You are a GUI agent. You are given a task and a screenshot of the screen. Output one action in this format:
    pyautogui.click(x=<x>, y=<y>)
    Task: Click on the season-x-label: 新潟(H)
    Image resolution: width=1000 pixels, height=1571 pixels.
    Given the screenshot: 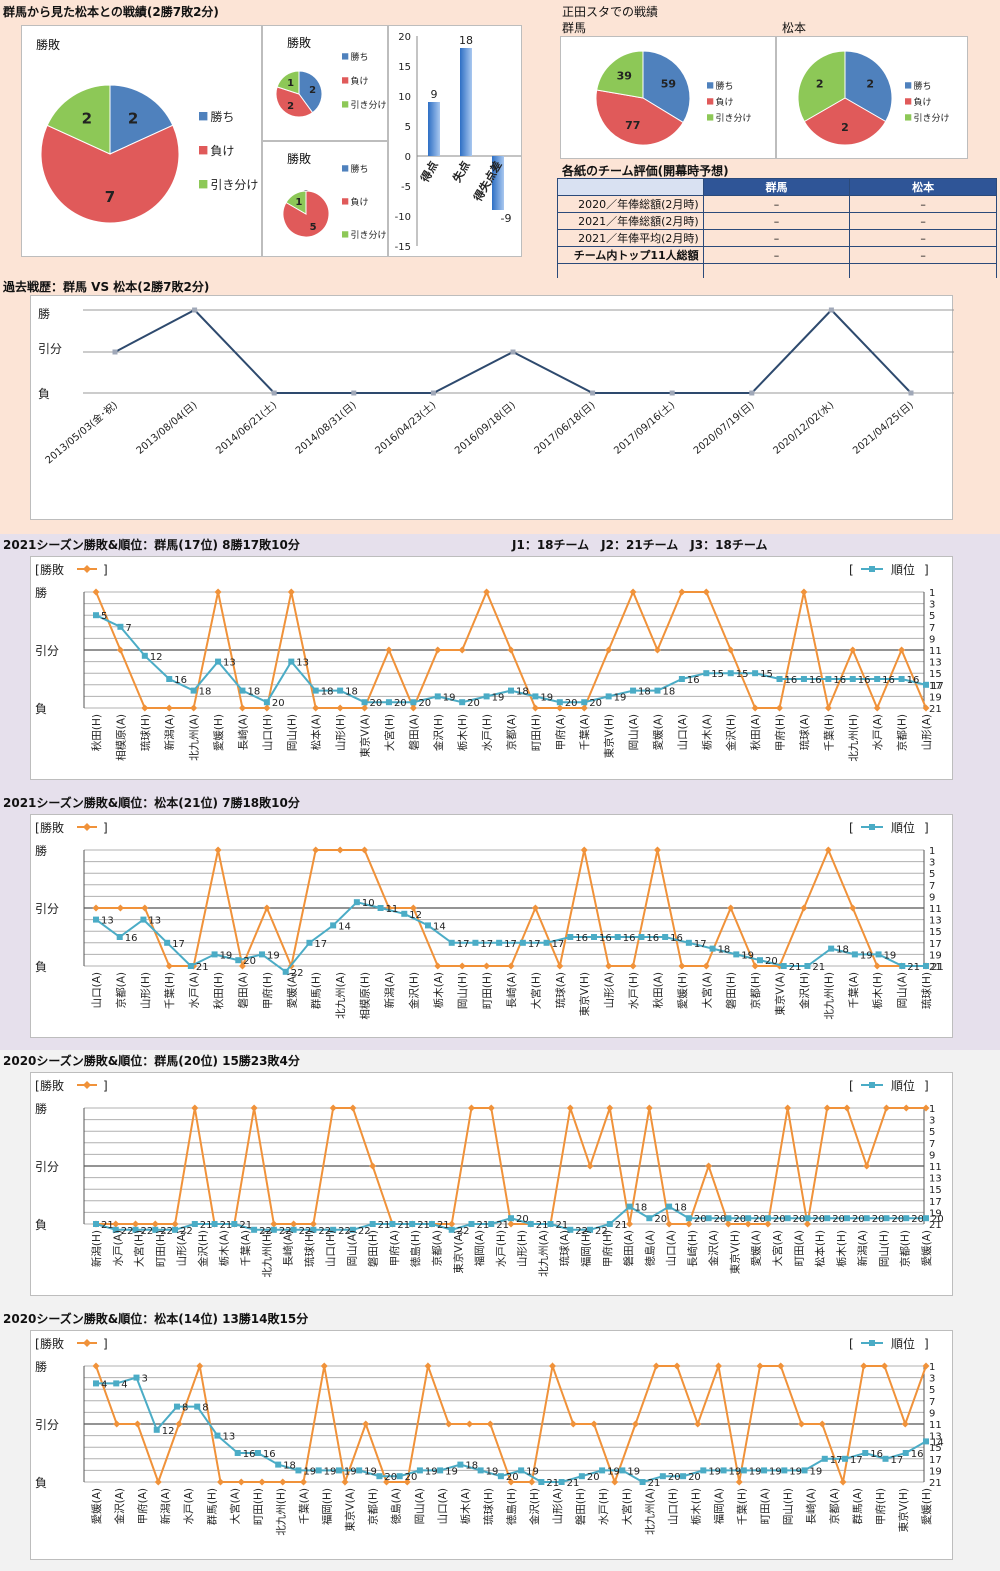 What is the action you would take?
    pyautogui.click(x=96, y=1248)
    